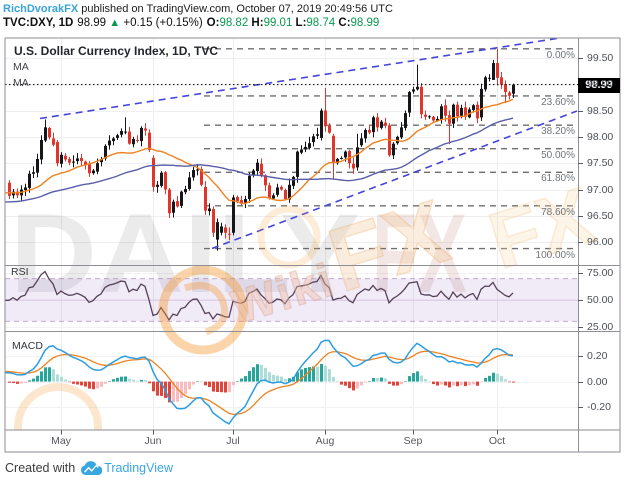 The width and height of the screenshot is (624, 486). What do you see at coordinates (233, 440) in the screenshot?
I see `month-label: Jul` at bounding box center [233, 440].